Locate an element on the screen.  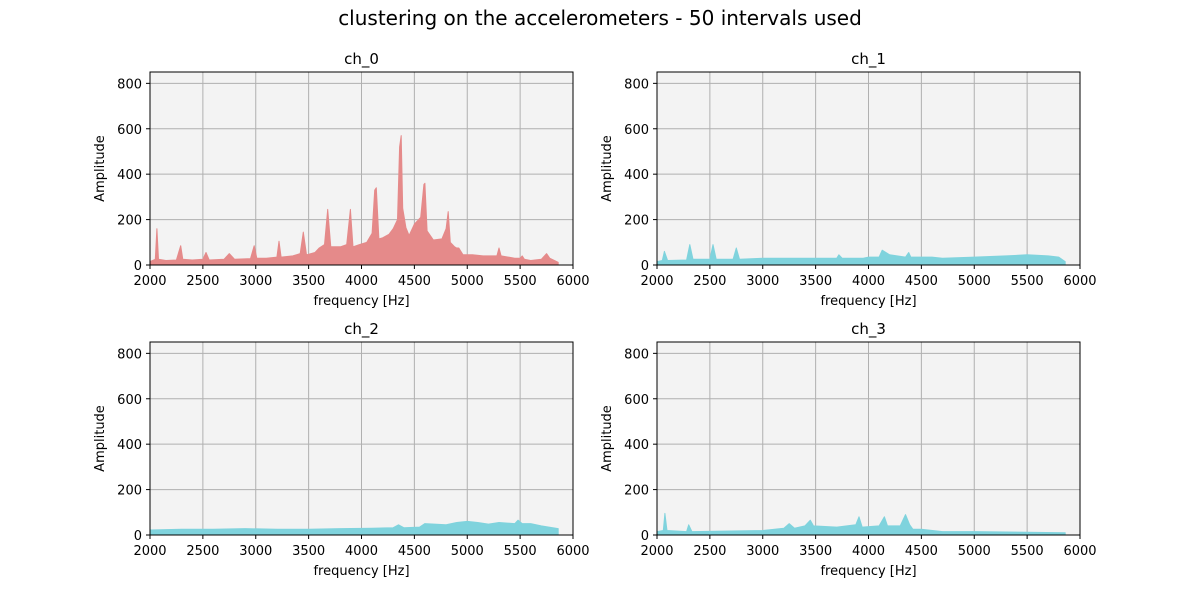
subplot-title: ch_1 is located at coordinates (868, 59).